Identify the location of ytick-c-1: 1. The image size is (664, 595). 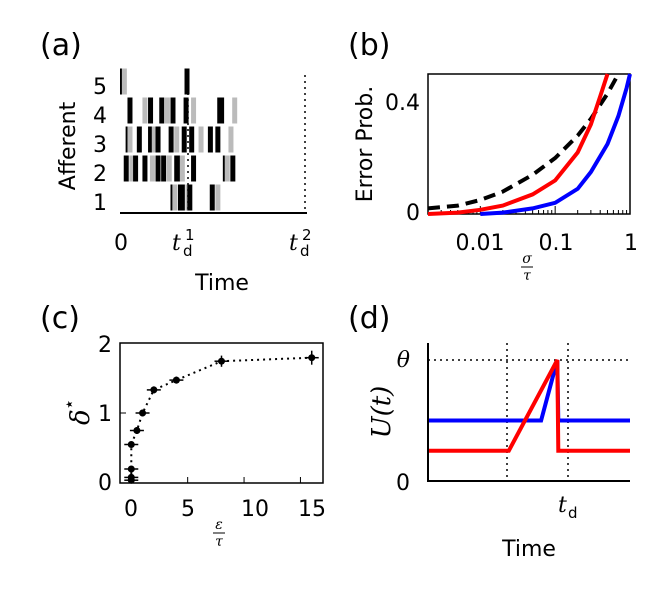
(105, 414).